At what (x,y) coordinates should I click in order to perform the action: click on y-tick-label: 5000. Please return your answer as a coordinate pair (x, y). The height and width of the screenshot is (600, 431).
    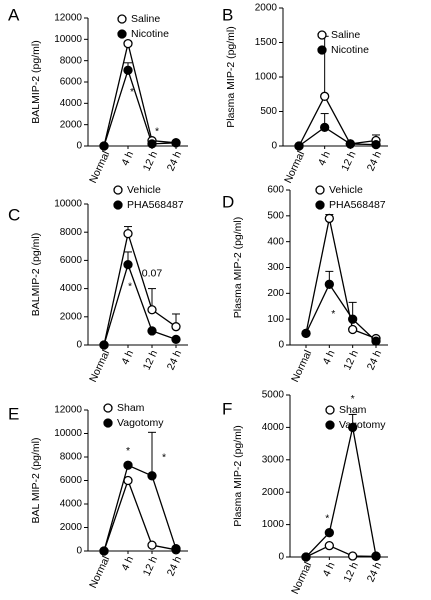
    Looking at the image, I should click on (273, 395).